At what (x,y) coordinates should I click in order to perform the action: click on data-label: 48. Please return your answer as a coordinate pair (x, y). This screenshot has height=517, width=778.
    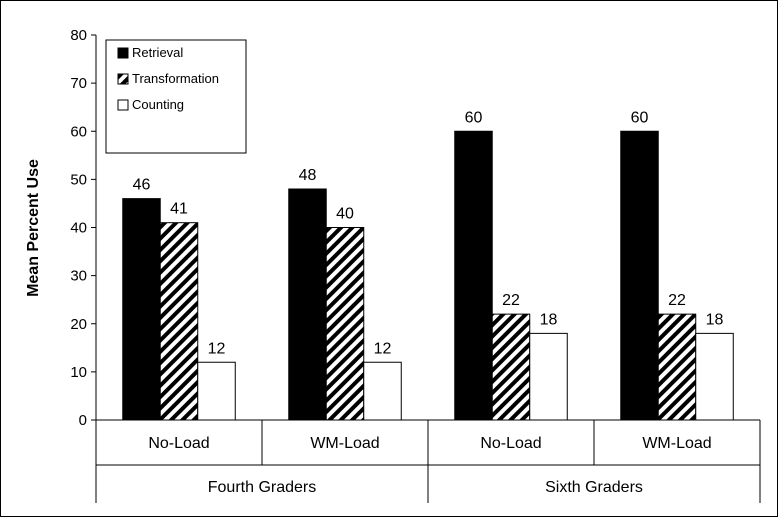
    Looking at the image, I should click on (308, 175).